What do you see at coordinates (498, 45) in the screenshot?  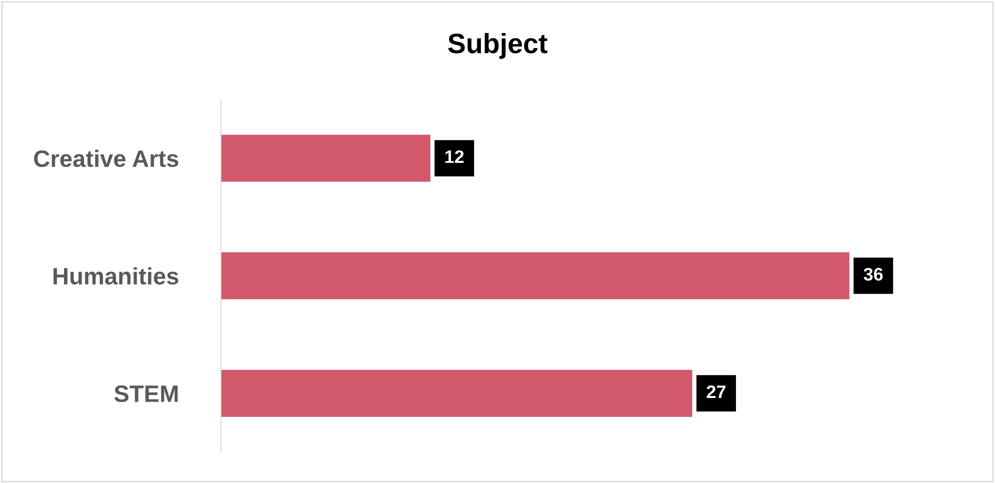 I see `chart-title: Subject` at bounding box center [498, 45].